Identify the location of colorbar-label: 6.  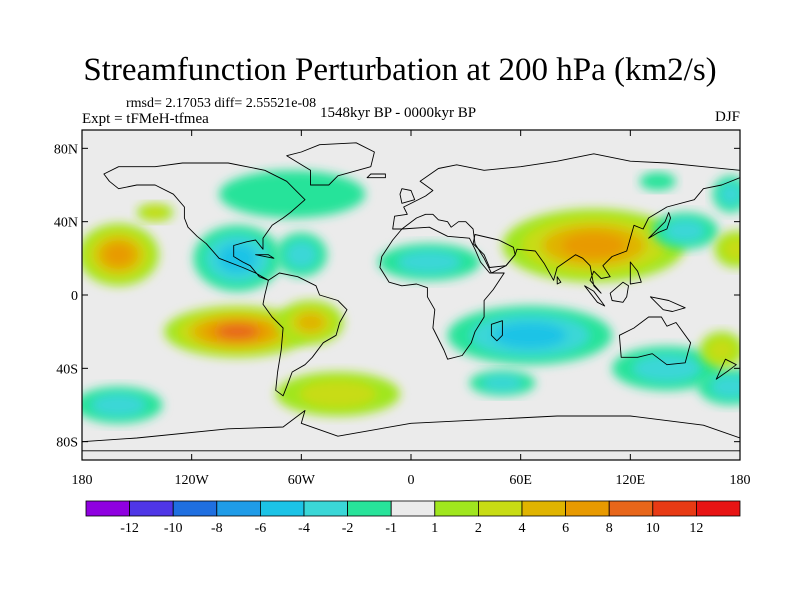
(565, 528).